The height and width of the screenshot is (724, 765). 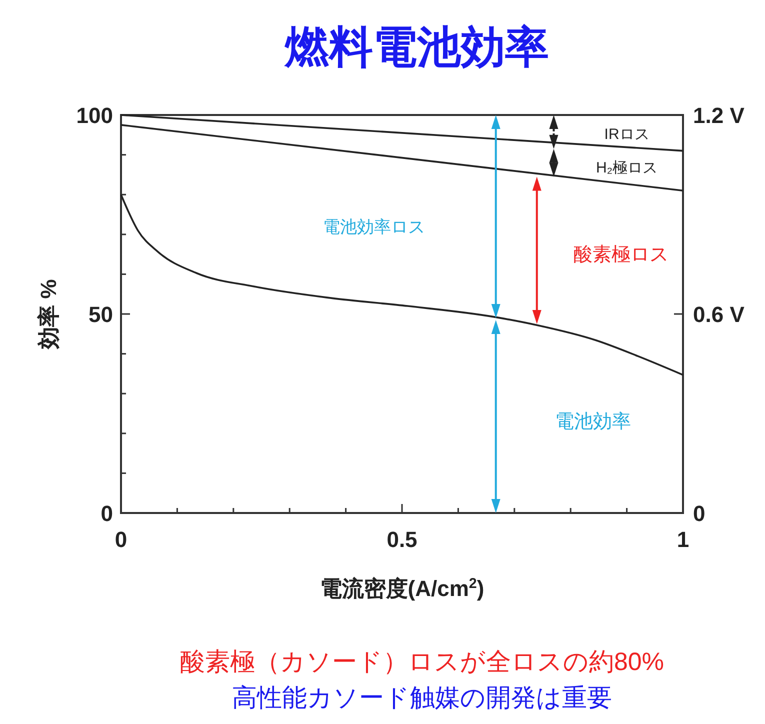 What do you see at coordinates (719, 115) in the screenshot?
I see `y2-tick-label: 1.2 V` at bounding box center [719, 115].